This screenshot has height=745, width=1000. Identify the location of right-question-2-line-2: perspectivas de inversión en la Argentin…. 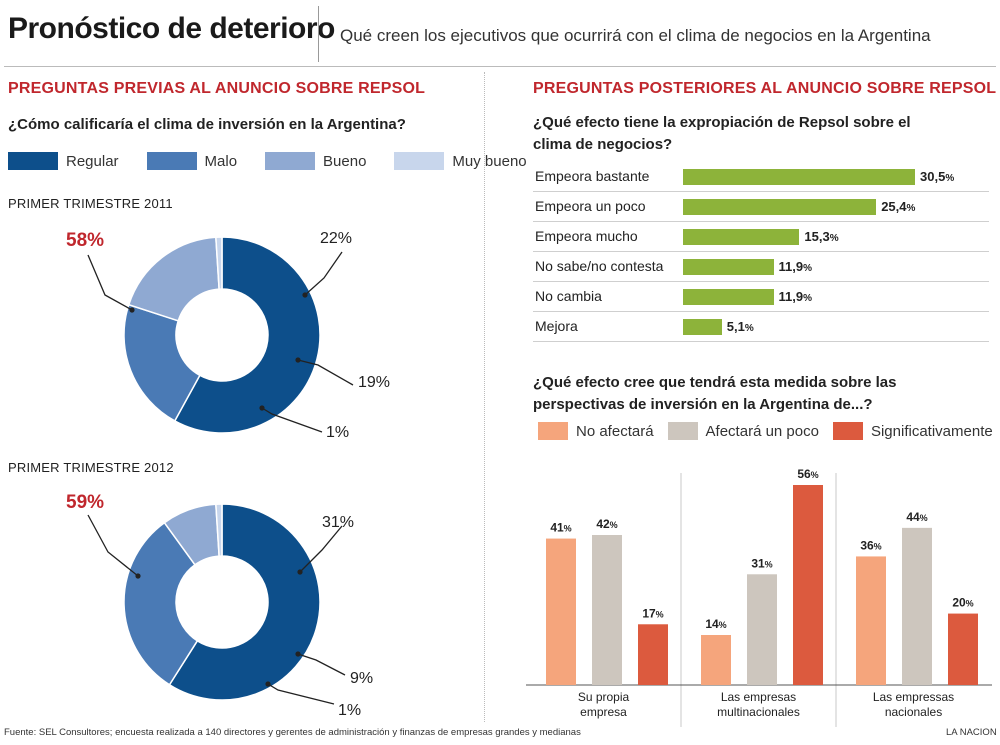
(703, 404).